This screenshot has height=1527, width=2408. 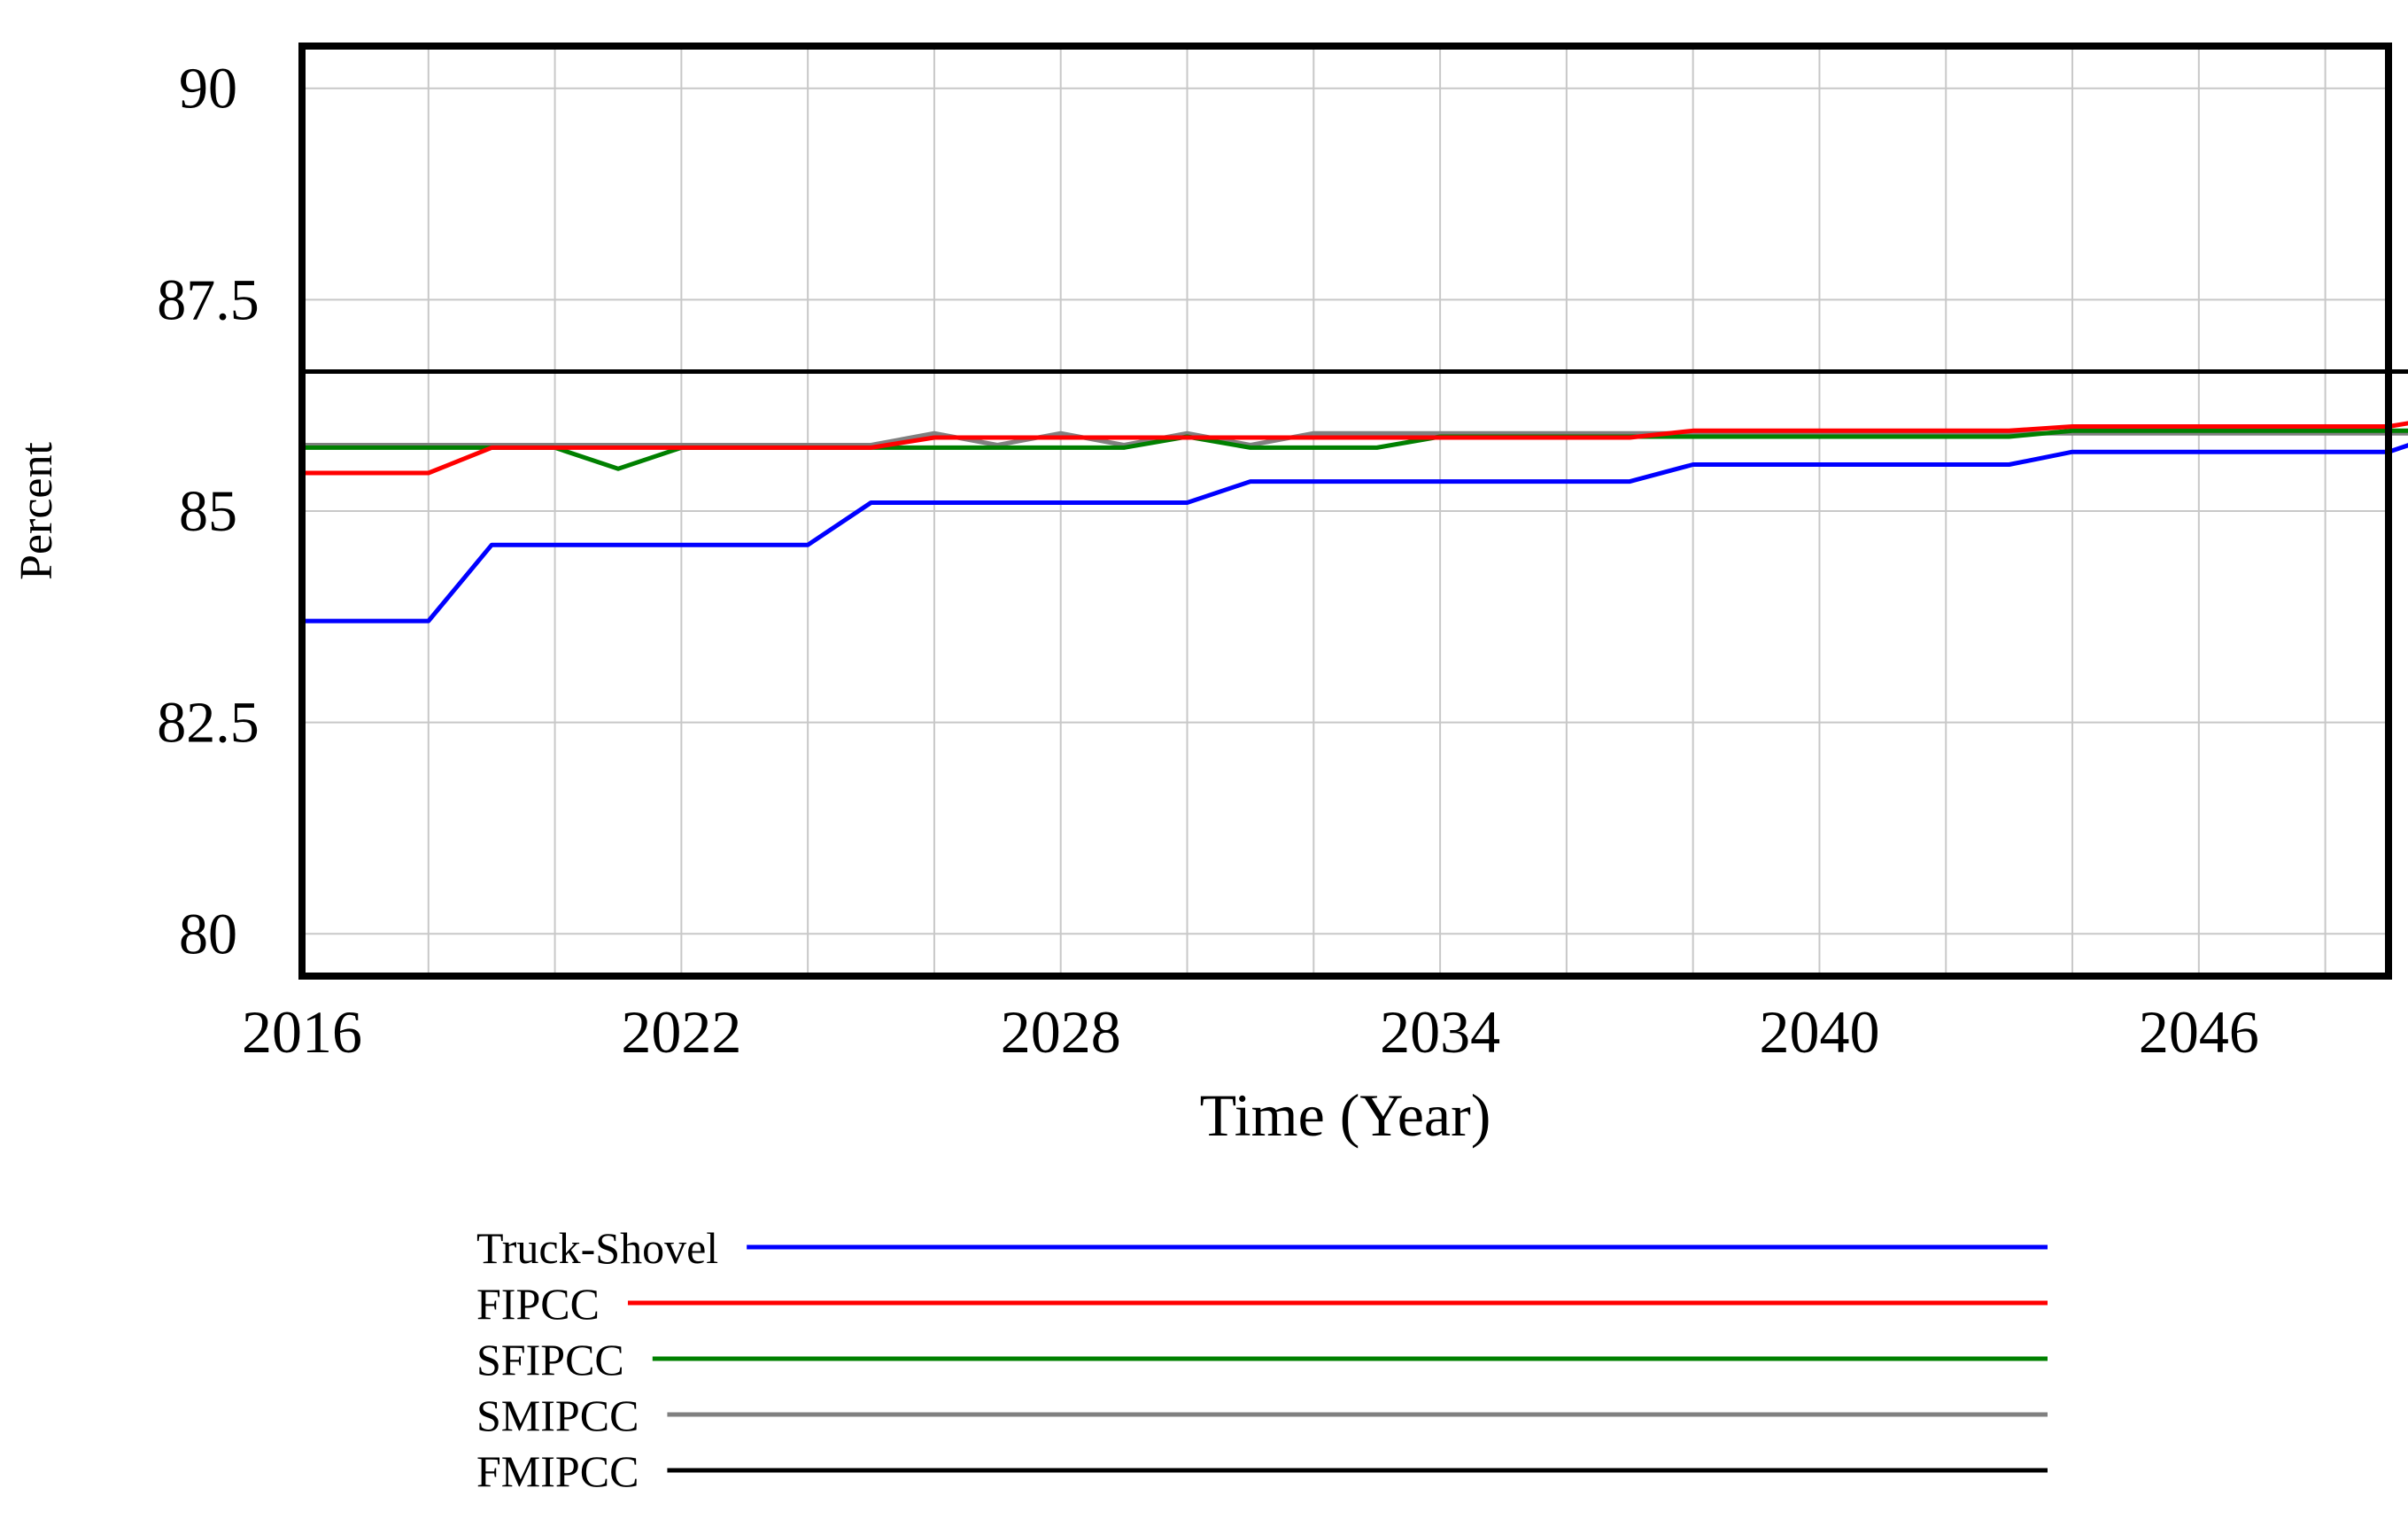 I want to click on x-axis-label: Time (Year), so click(x=1345, y=1115).